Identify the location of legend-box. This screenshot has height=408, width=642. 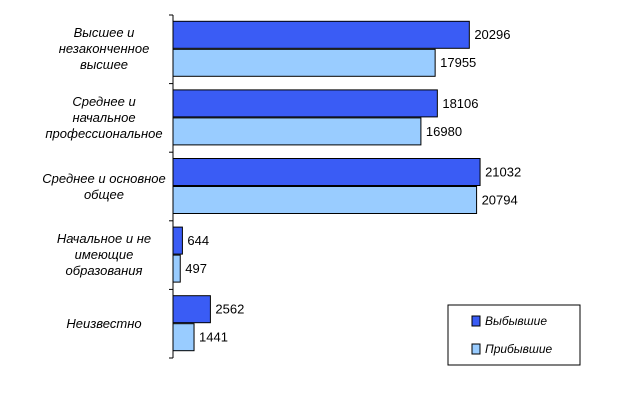
(514, 335).